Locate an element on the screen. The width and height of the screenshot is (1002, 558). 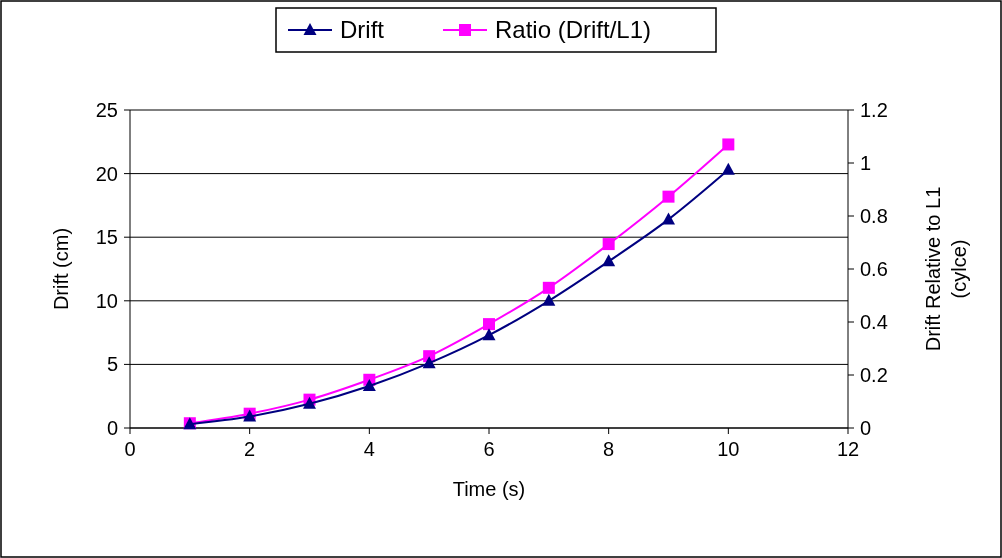
x-axis-title: Time (s) is located at coordinates (489, 489).